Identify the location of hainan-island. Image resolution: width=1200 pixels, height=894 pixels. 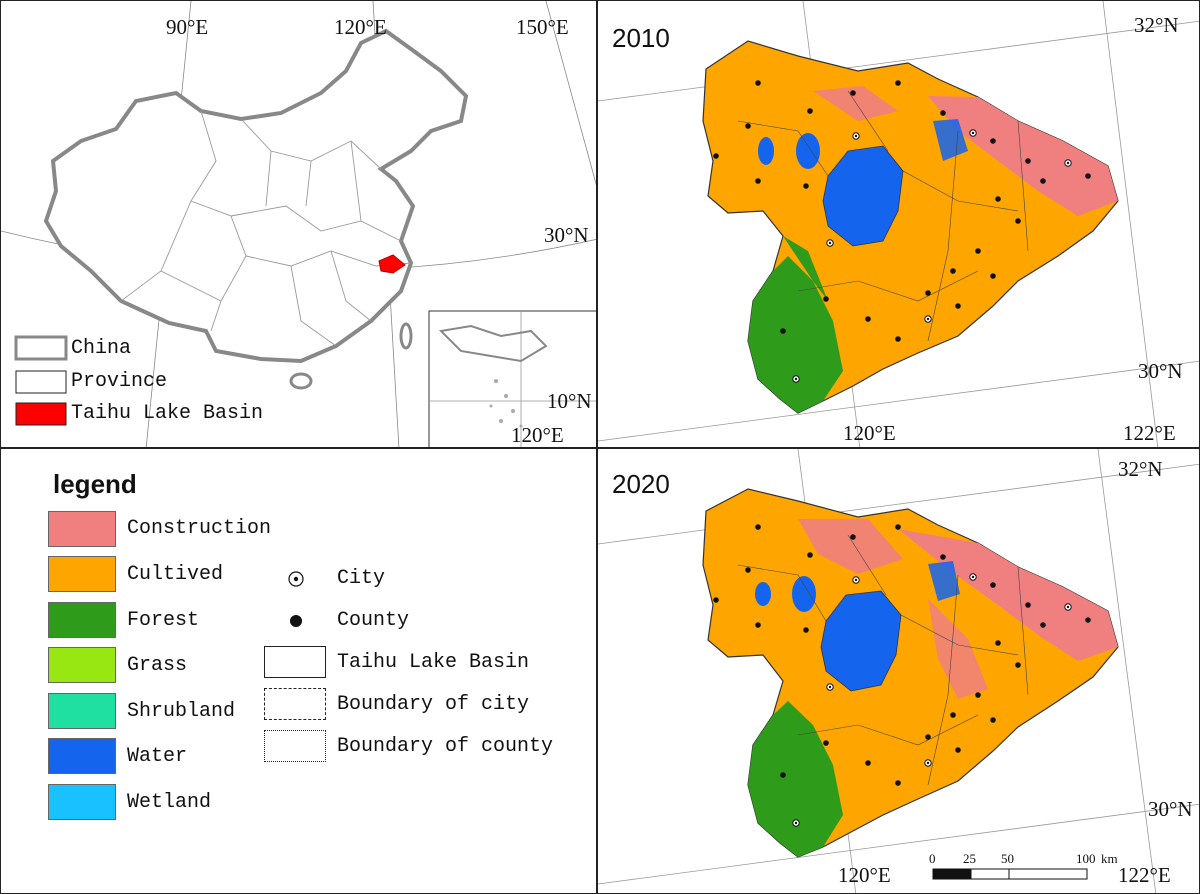
(301, 381).